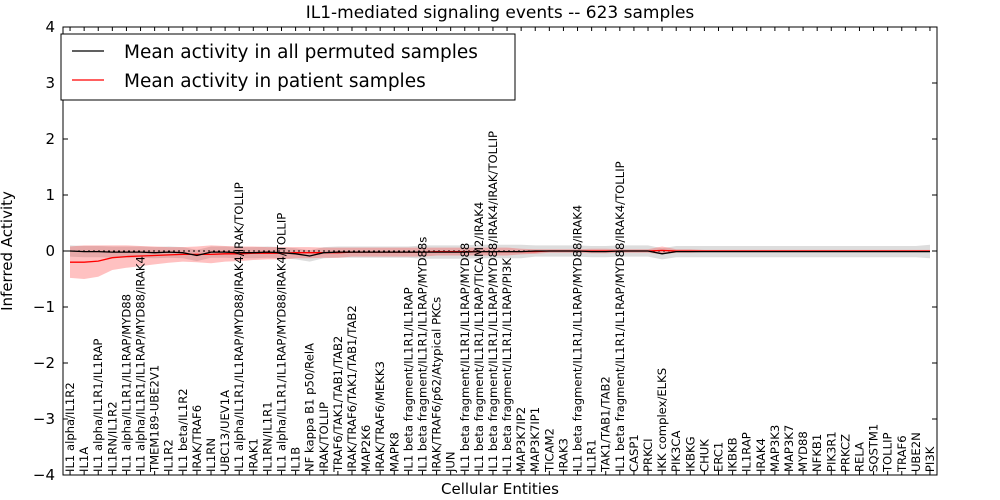 The image size is (1000, 500). What do you see at coordinates (44, 307) in the screenshot?
I see `y-tick-label: −1` at bounding box center [44, 307].